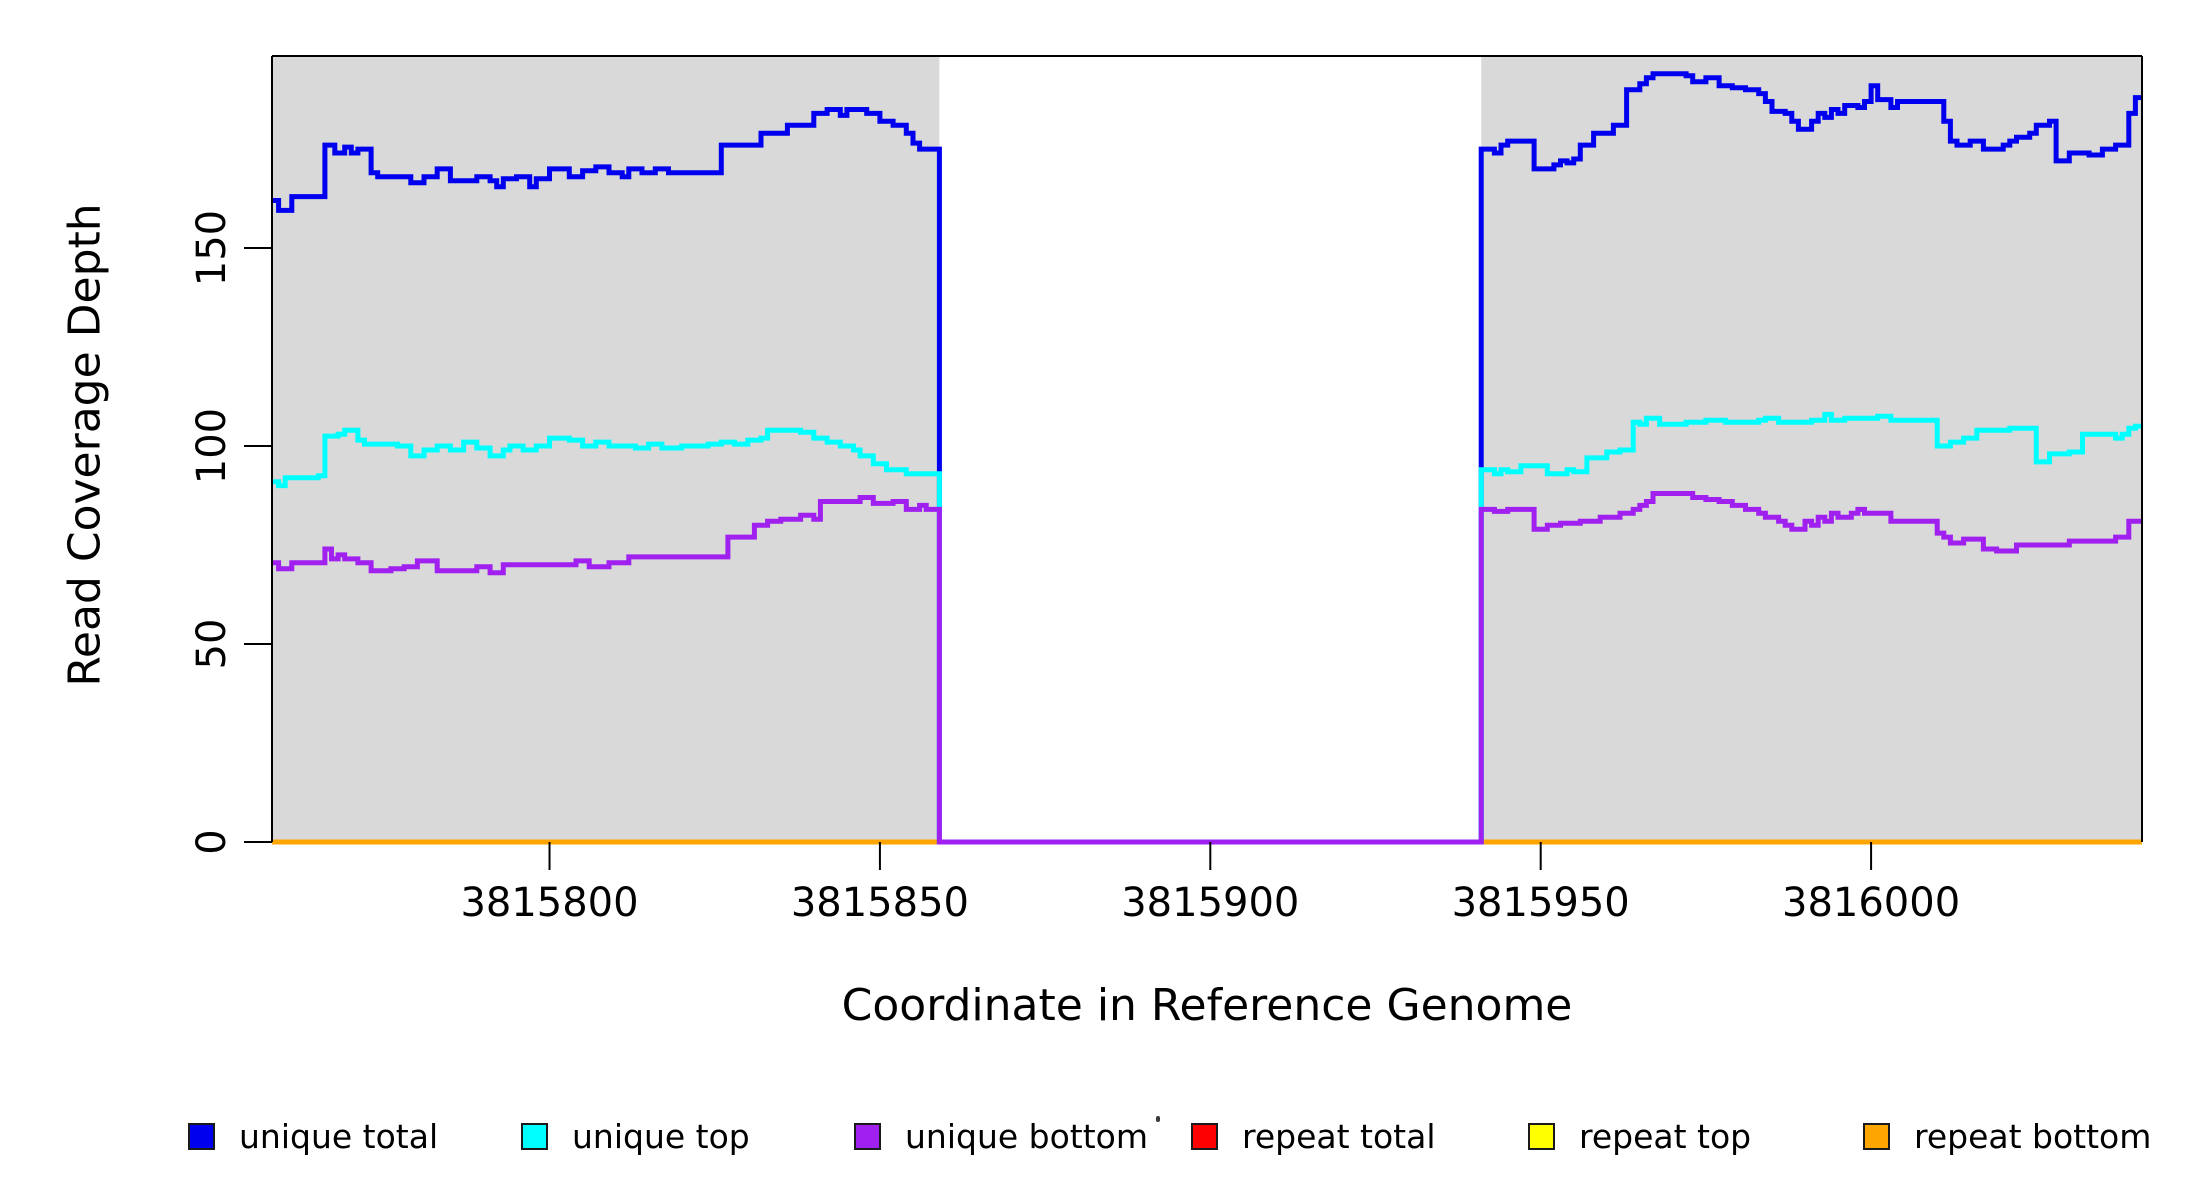 The height and width of the screenshot is (1200, 2200). Describe the element at coordinates (1027, 1136) in the screenshot. I see `legend-label: unique bottom` at that location.